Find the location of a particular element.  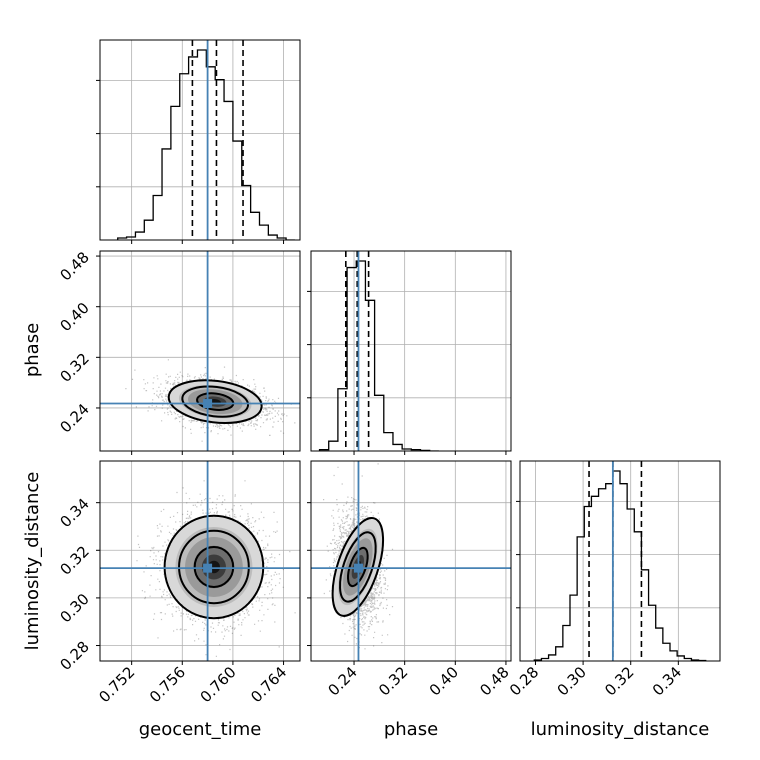

histogram-panel-geocent-time is located at coordinates (198, 141).